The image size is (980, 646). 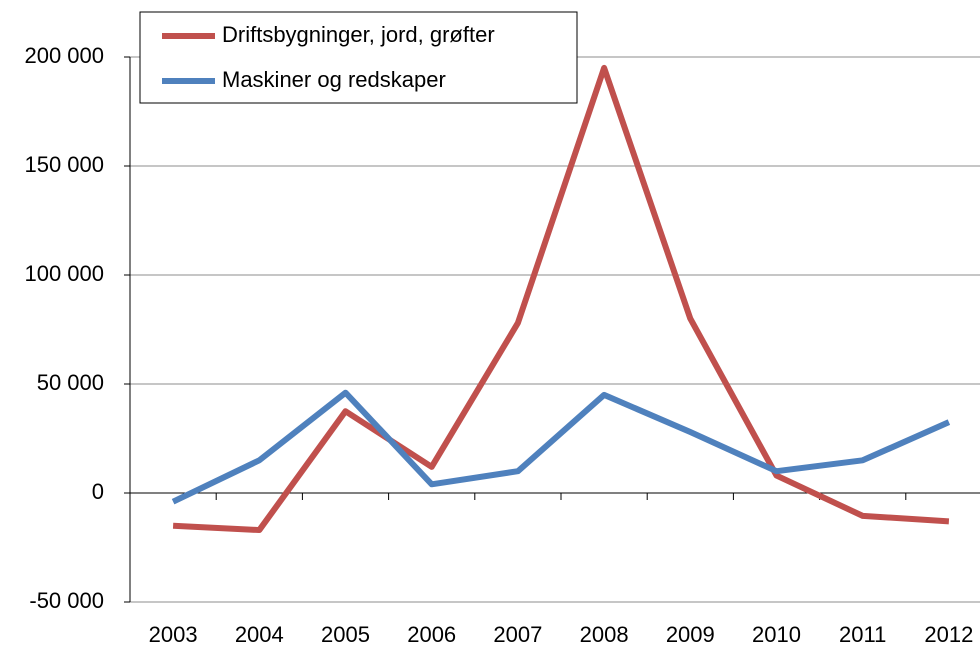 What do you see at coordinates (776, 634) in the screenshot?
I see `x-tick-label: 2010` at bounding box center [776, 634].